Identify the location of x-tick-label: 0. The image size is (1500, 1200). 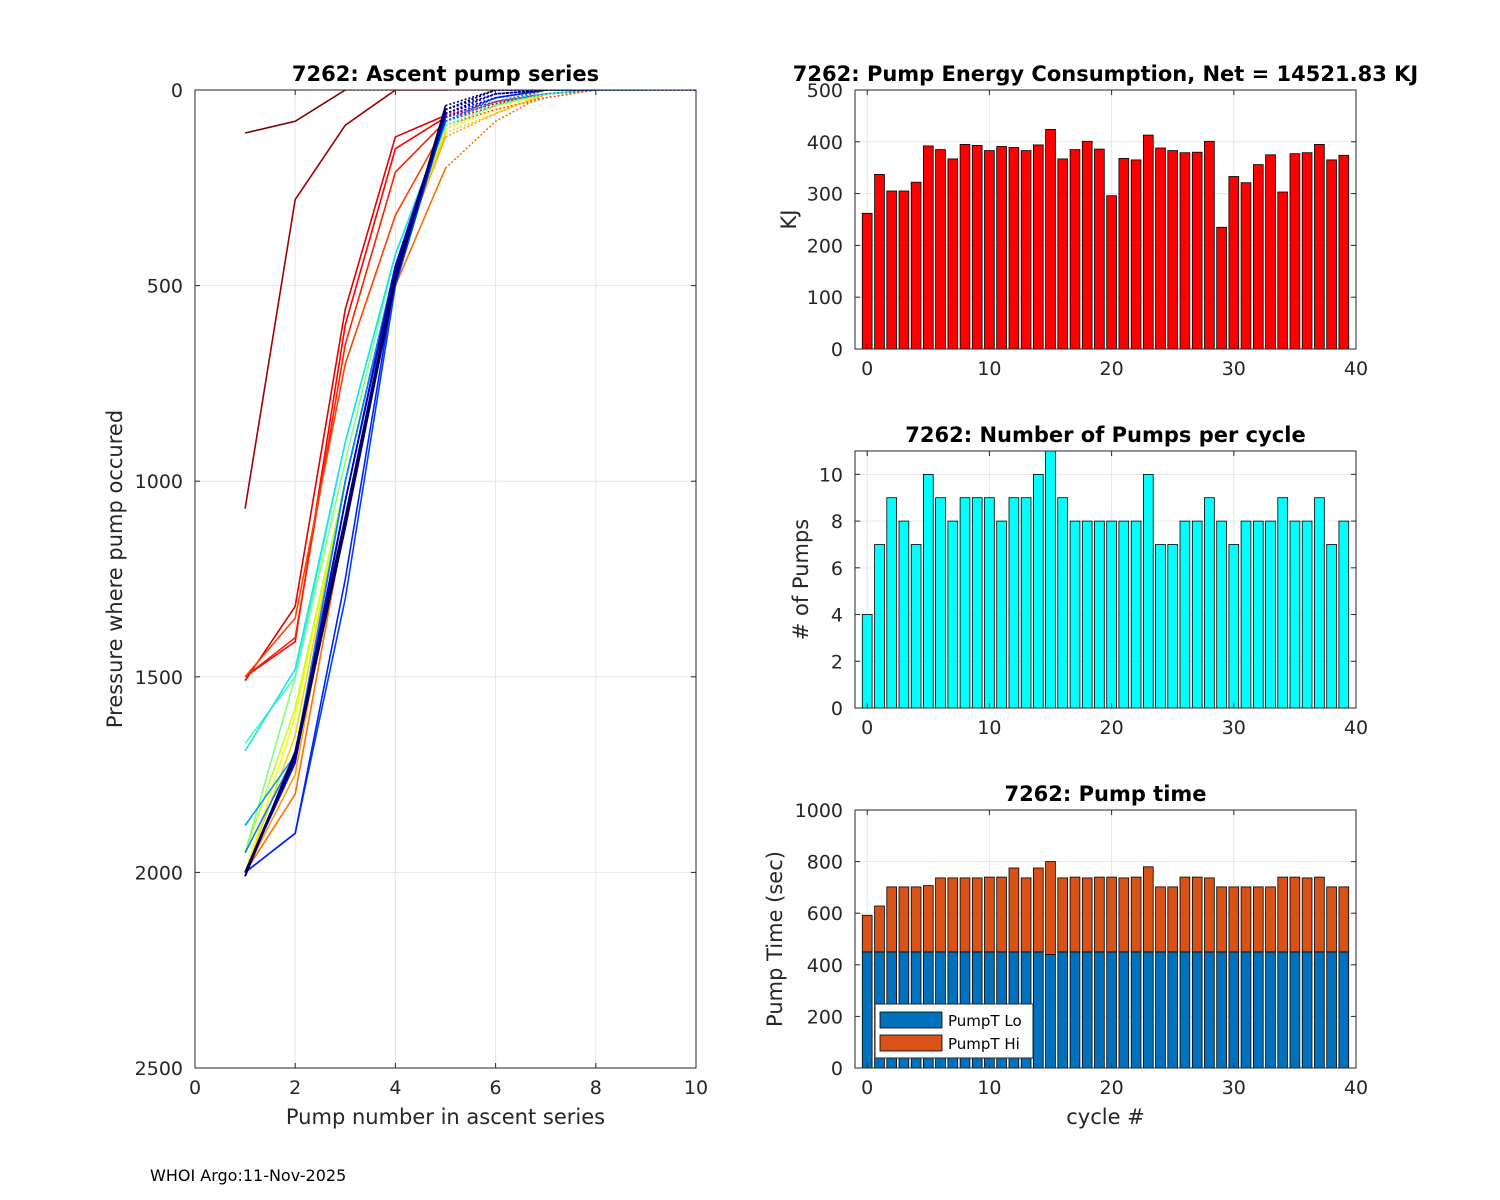
(195, 1088).